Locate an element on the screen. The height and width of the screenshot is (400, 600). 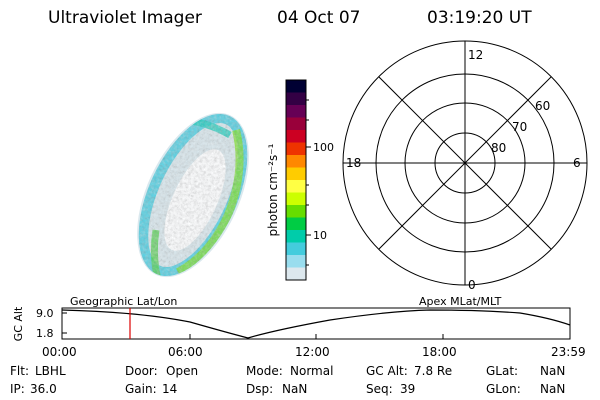
info-glat-value: NaN is located at coordinates (552, 371).